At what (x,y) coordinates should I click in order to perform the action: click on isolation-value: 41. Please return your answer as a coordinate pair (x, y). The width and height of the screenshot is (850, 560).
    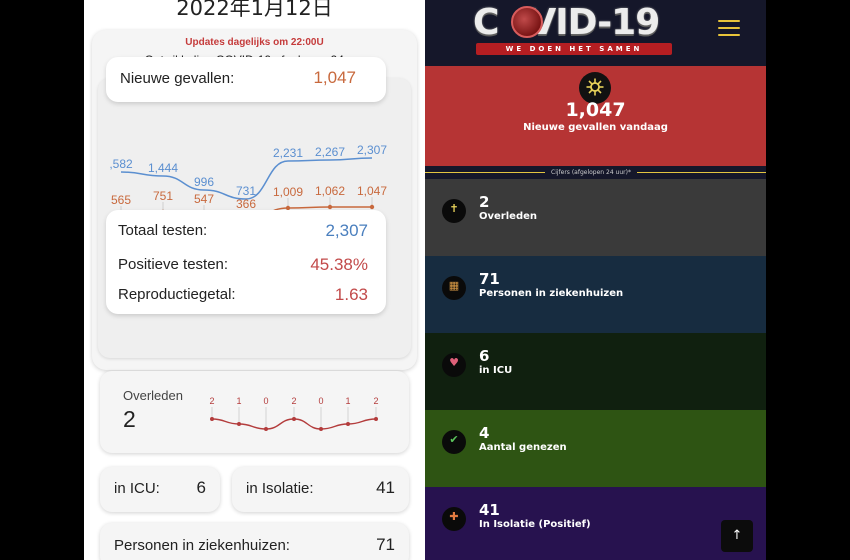
    Looking at the image, I should click on (385, 487).